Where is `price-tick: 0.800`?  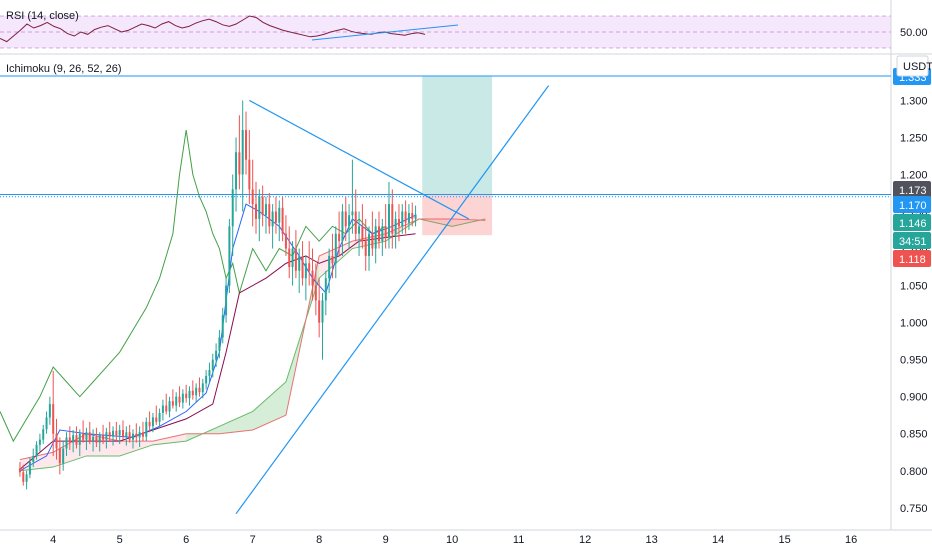 price-tick: 0.800 is located at coordinates (914, 472).